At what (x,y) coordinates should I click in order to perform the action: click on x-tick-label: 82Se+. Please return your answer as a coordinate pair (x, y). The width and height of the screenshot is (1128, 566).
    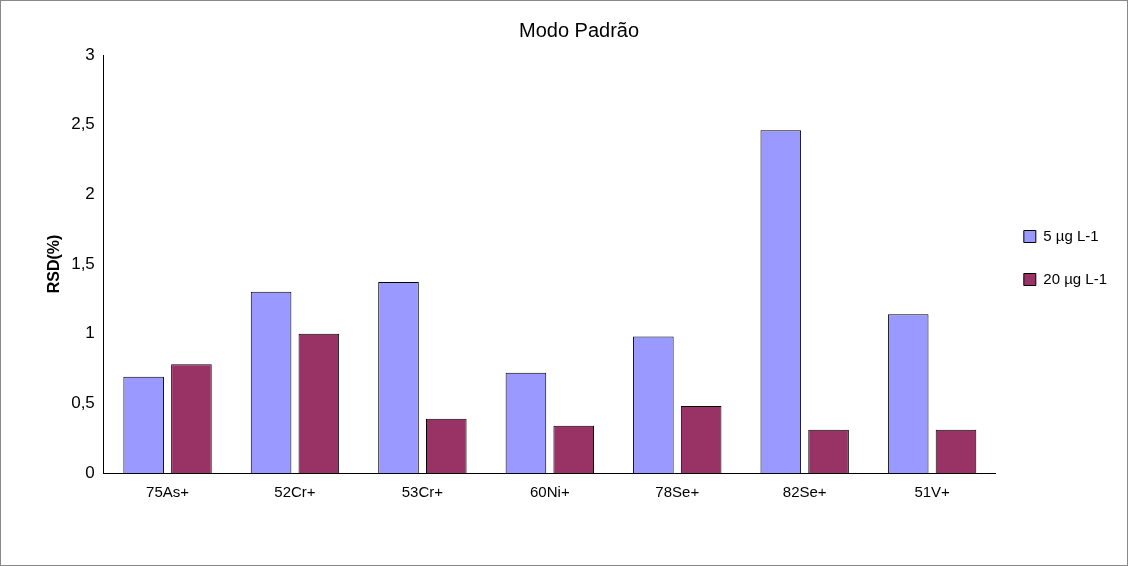
    Looking at the image, I should click on (804, 492).